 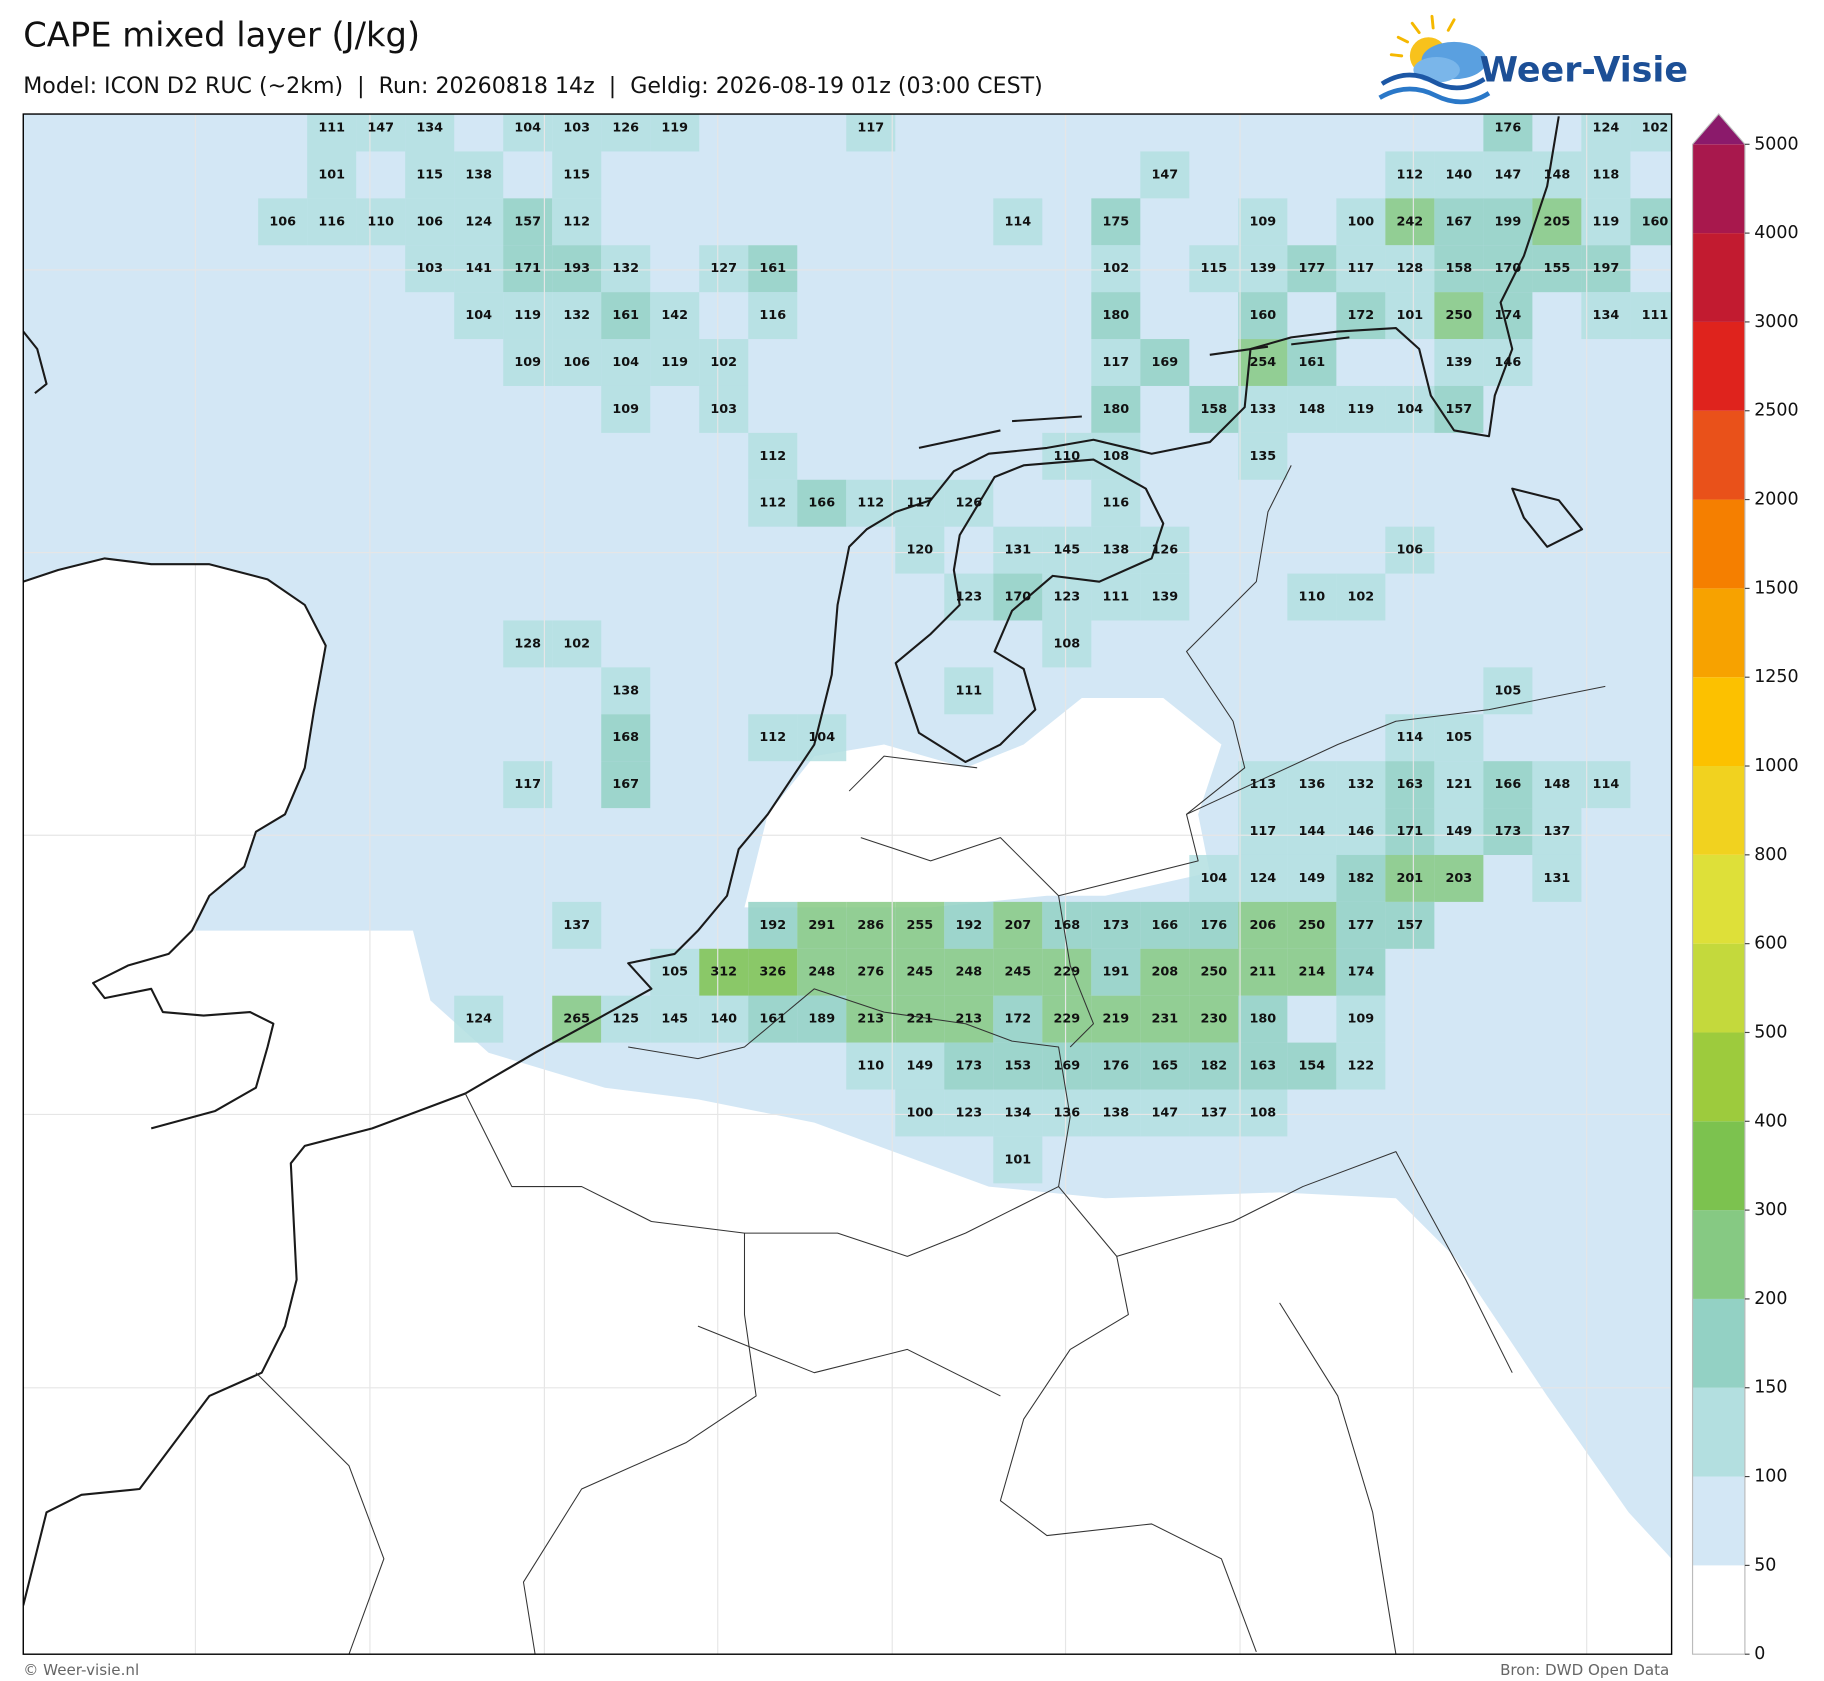 I want to click on cape-value: 109, so click(x=625, y=409).